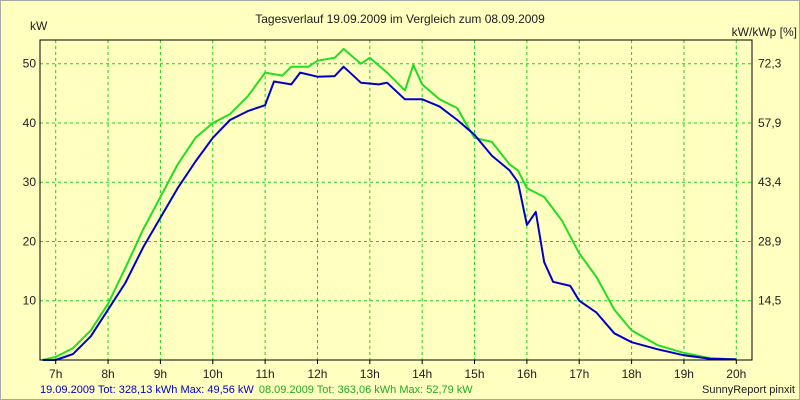 The height and width of the screenshot is (400, 800). Describe the element at coordinates (770, 241) in the screenshot. I see `y-right-tick-label: 28,9` at that location.